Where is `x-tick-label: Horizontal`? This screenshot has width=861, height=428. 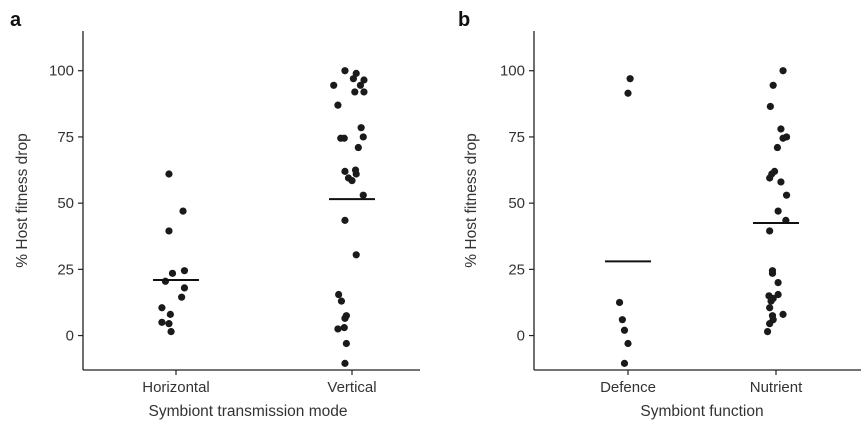 x-tick-label: Horizontal is located at coordinates (176, 387).